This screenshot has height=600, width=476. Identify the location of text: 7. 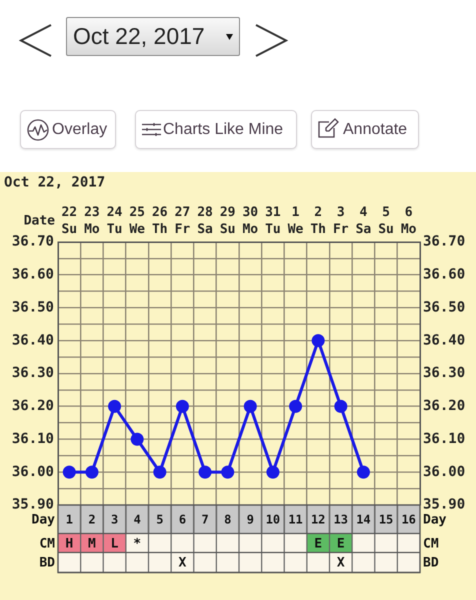
(205, 519).